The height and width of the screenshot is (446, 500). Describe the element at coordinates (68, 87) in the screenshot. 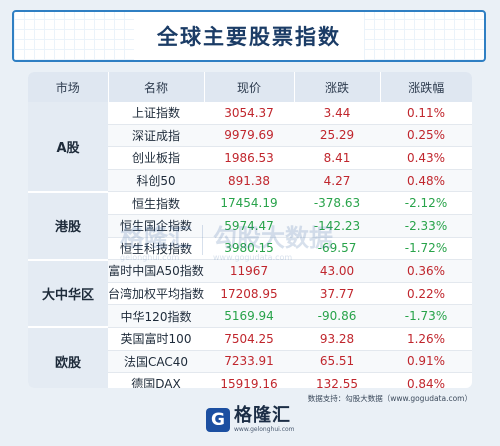

I see `header-market: 市场` at that location.